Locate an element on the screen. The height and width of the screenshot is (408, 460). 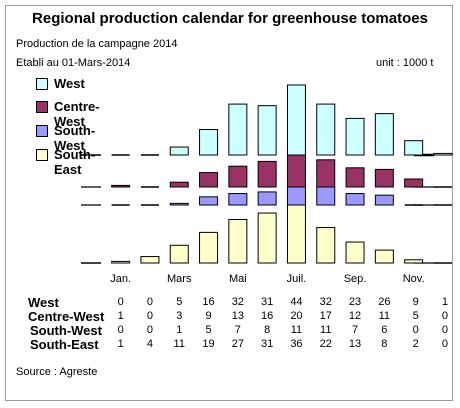
bar-west-d-c is located at coordinates (443, 154).